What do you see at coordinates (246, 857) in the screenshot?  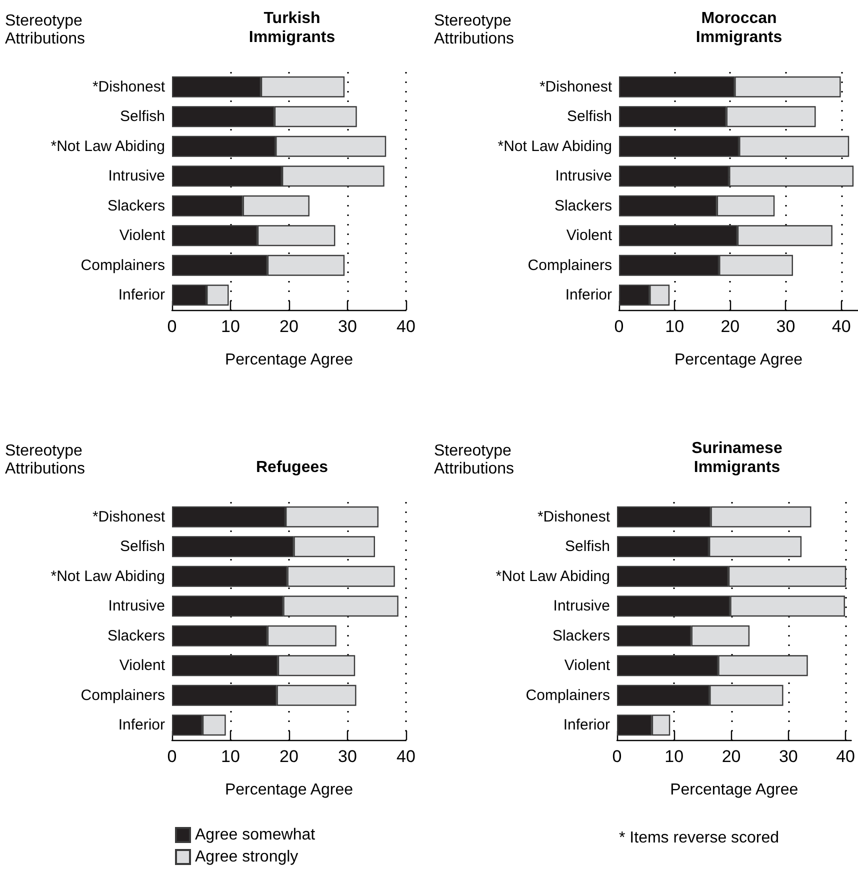 I see `legend-label: Agree strongly` at bounding box center [246, 857].